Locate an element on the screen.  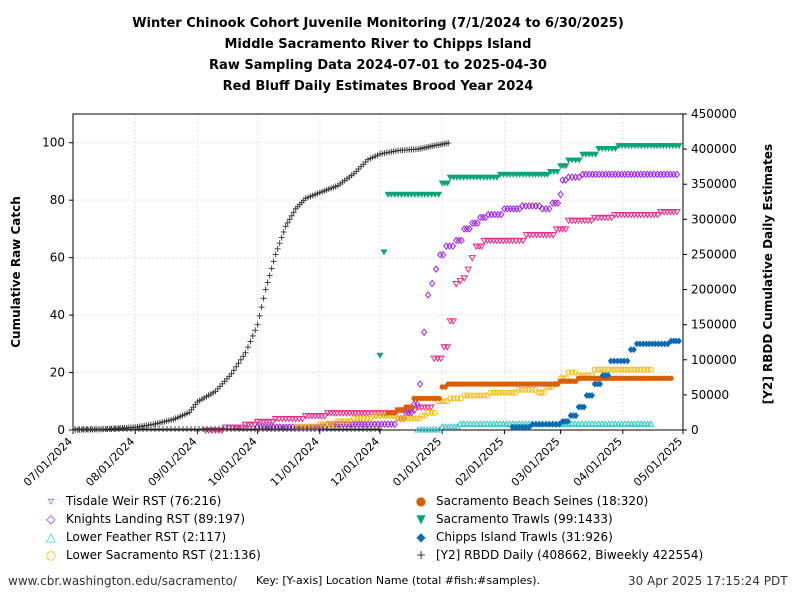
x-tick-label: 05/01/2025 is located at coordinates (658, 462).